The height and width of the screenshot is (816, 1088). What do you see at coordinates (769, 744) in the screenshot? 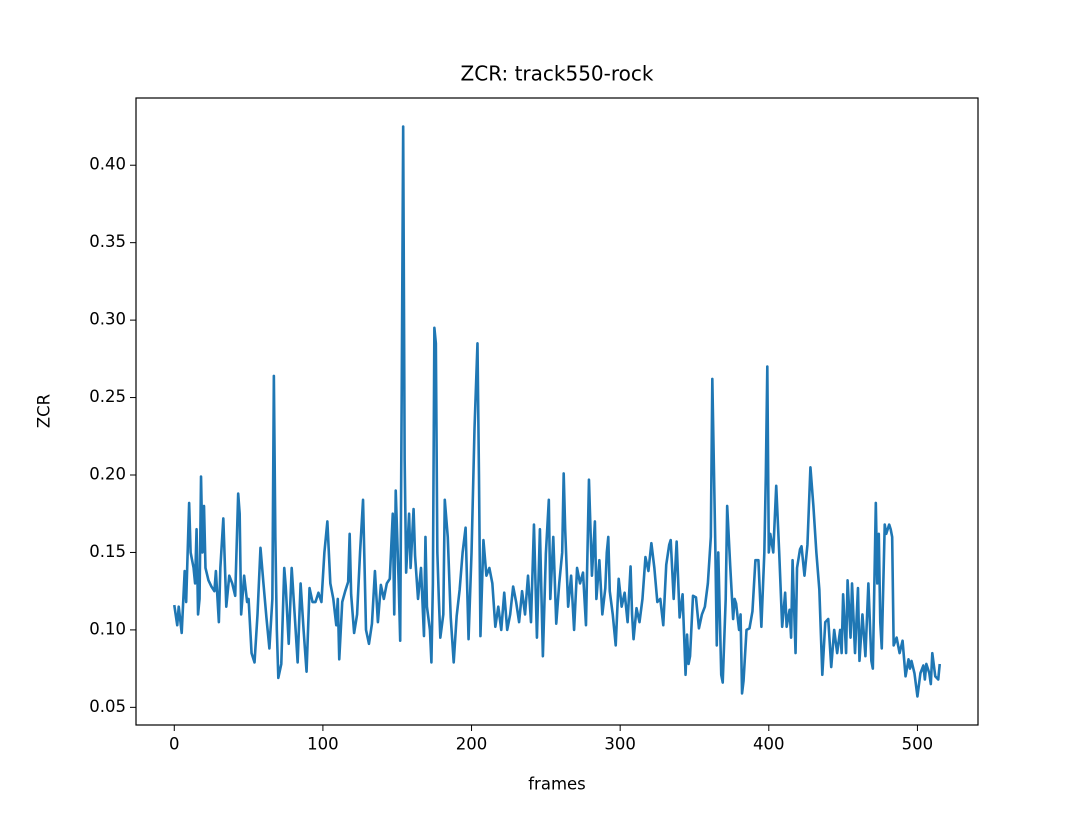
I see `x-tick-label: 400` at bounding box center [769, 744].